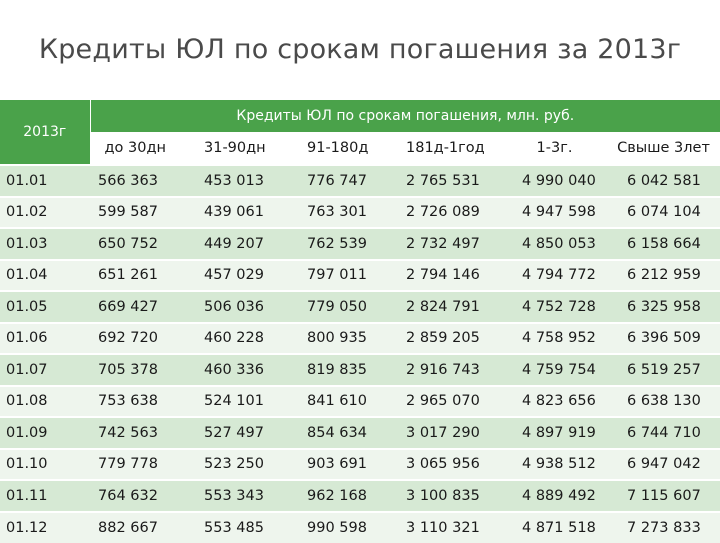 The width and height of the screenshot is (720, 543). I want to click on table-cell: 524 101, so click(239, 402).